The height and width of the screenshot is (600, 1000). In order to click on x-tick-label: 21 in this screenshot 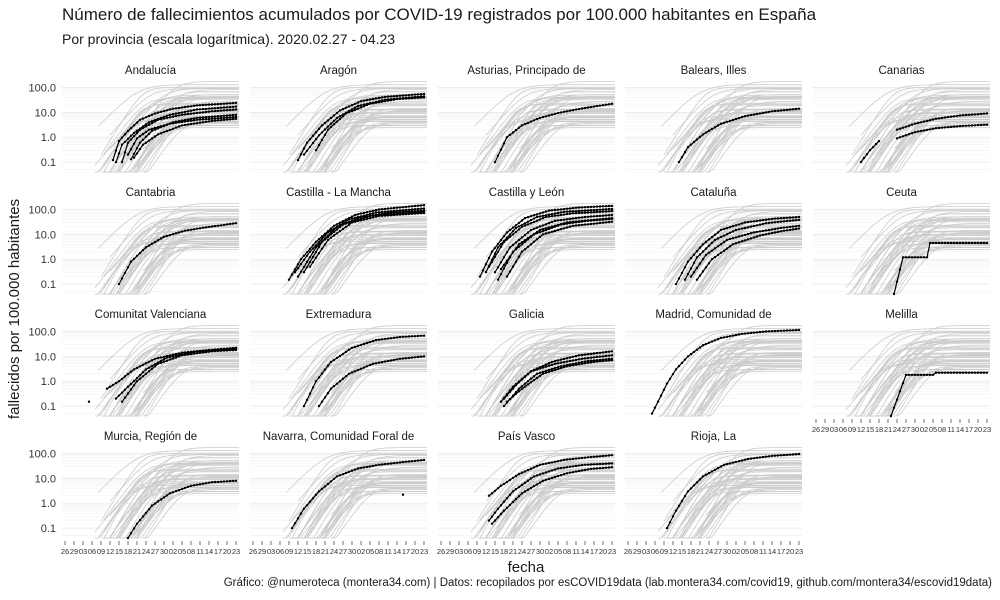, I will do `click(325, 551)`.